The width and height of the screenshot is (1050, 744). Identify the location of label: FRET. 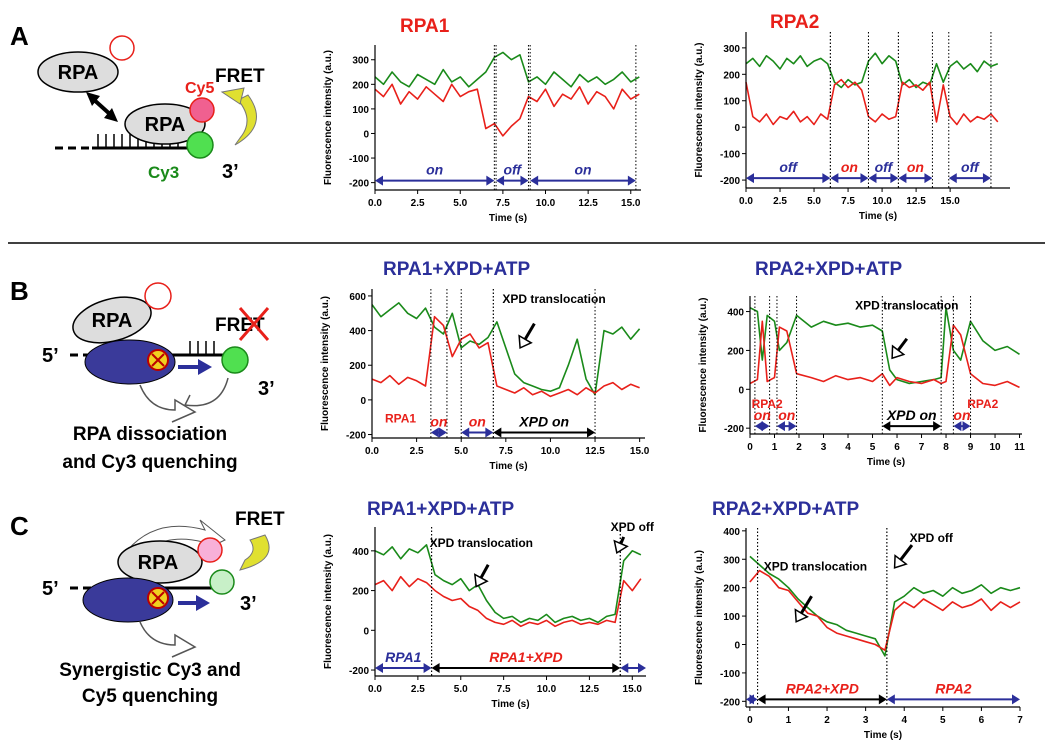
(260, 519).